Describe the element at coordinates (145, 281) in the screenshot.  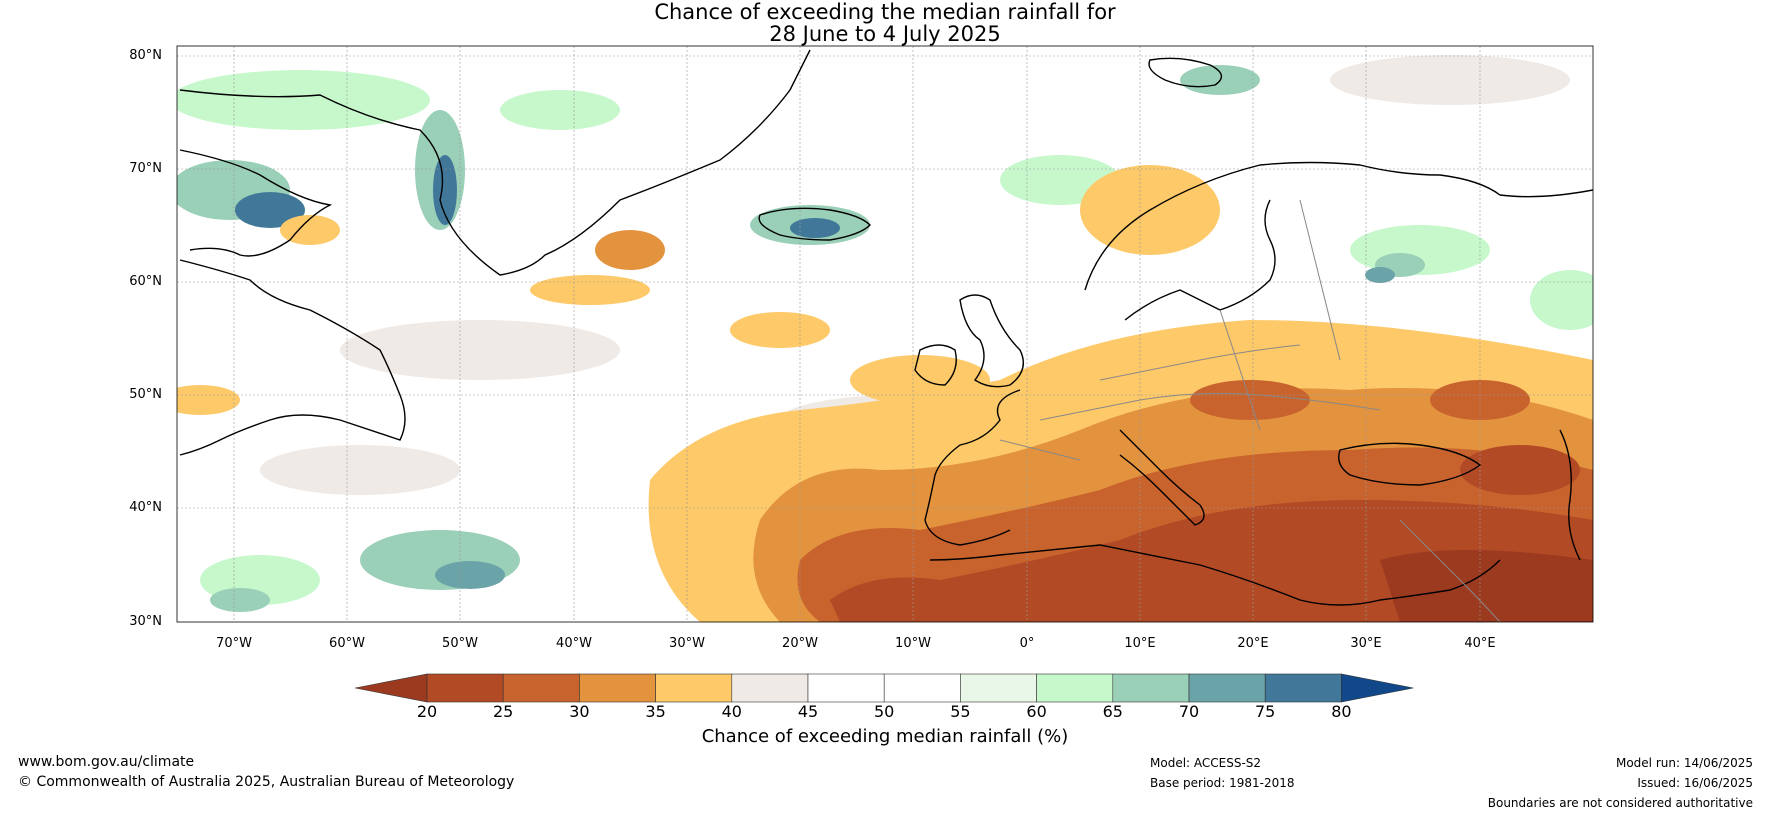
I see `lat-label-60n: 60°N` at that location.